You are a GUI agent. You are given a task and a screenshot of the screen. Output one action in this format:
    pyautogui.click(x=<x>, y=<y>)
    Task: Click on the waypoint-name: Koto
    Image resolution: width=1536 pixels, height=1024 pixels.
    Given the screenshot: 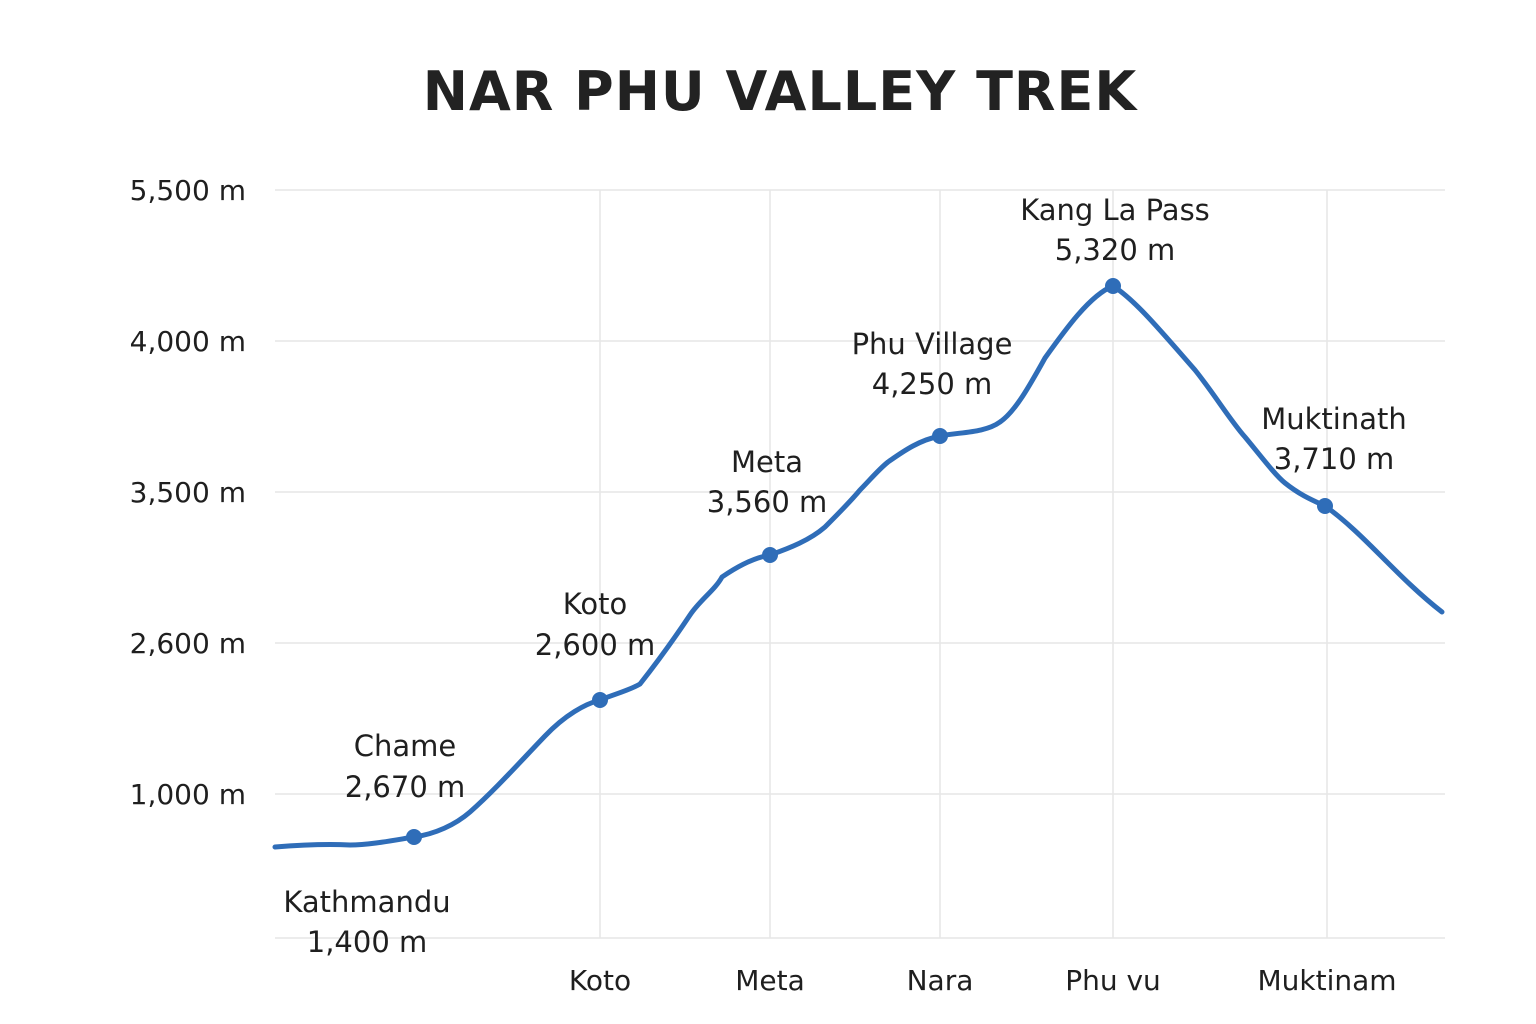 What is the action you would take?
    pyautogui.click(x=595, y=604)
    